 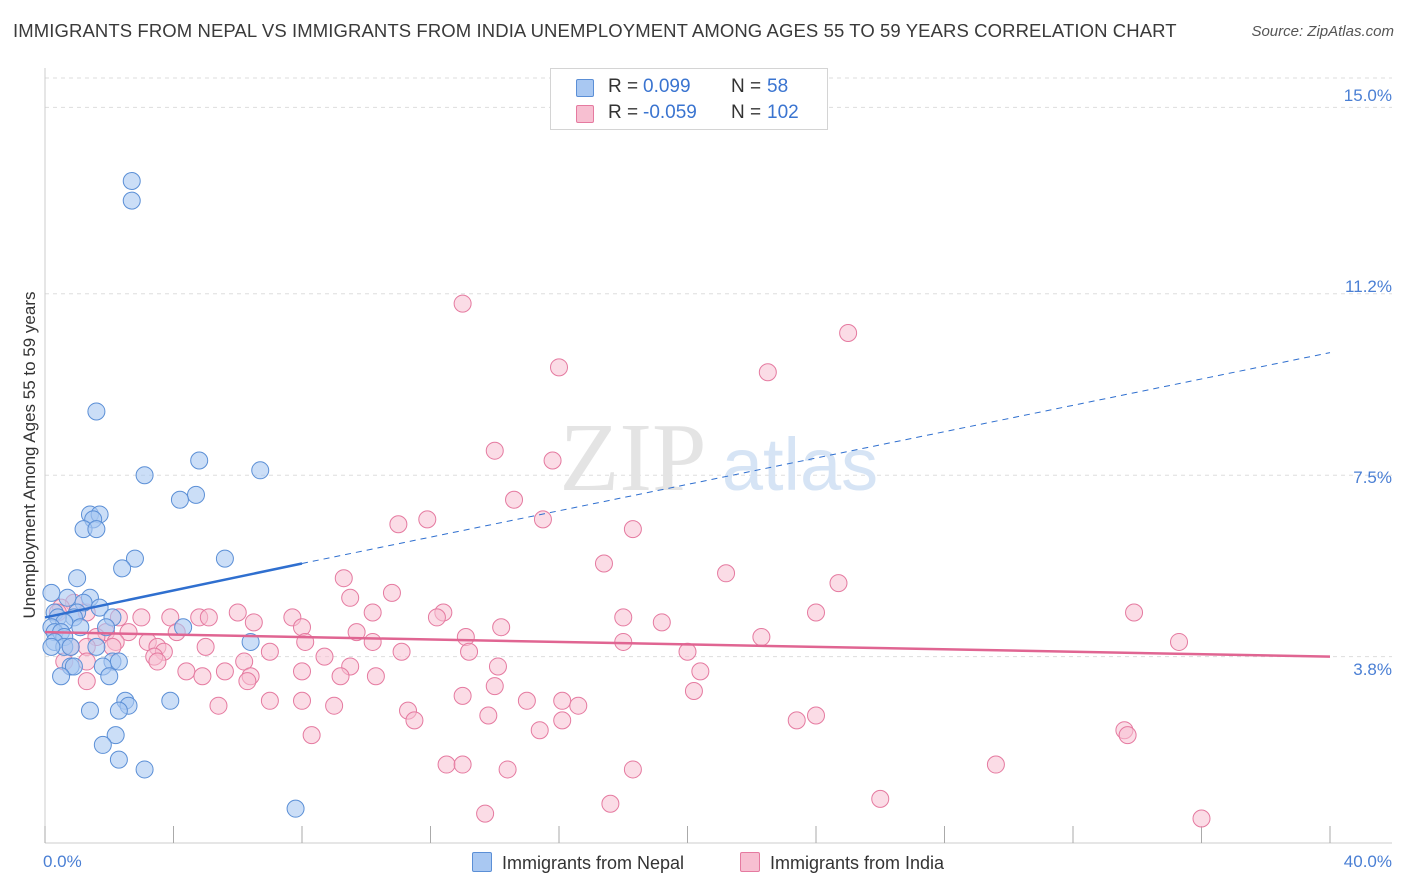 What do you see at coordinates (593, 863) in the screenshot?
I see `nepal-legend-label: Immigrants from Nepal` at bounding box center [593, 863].